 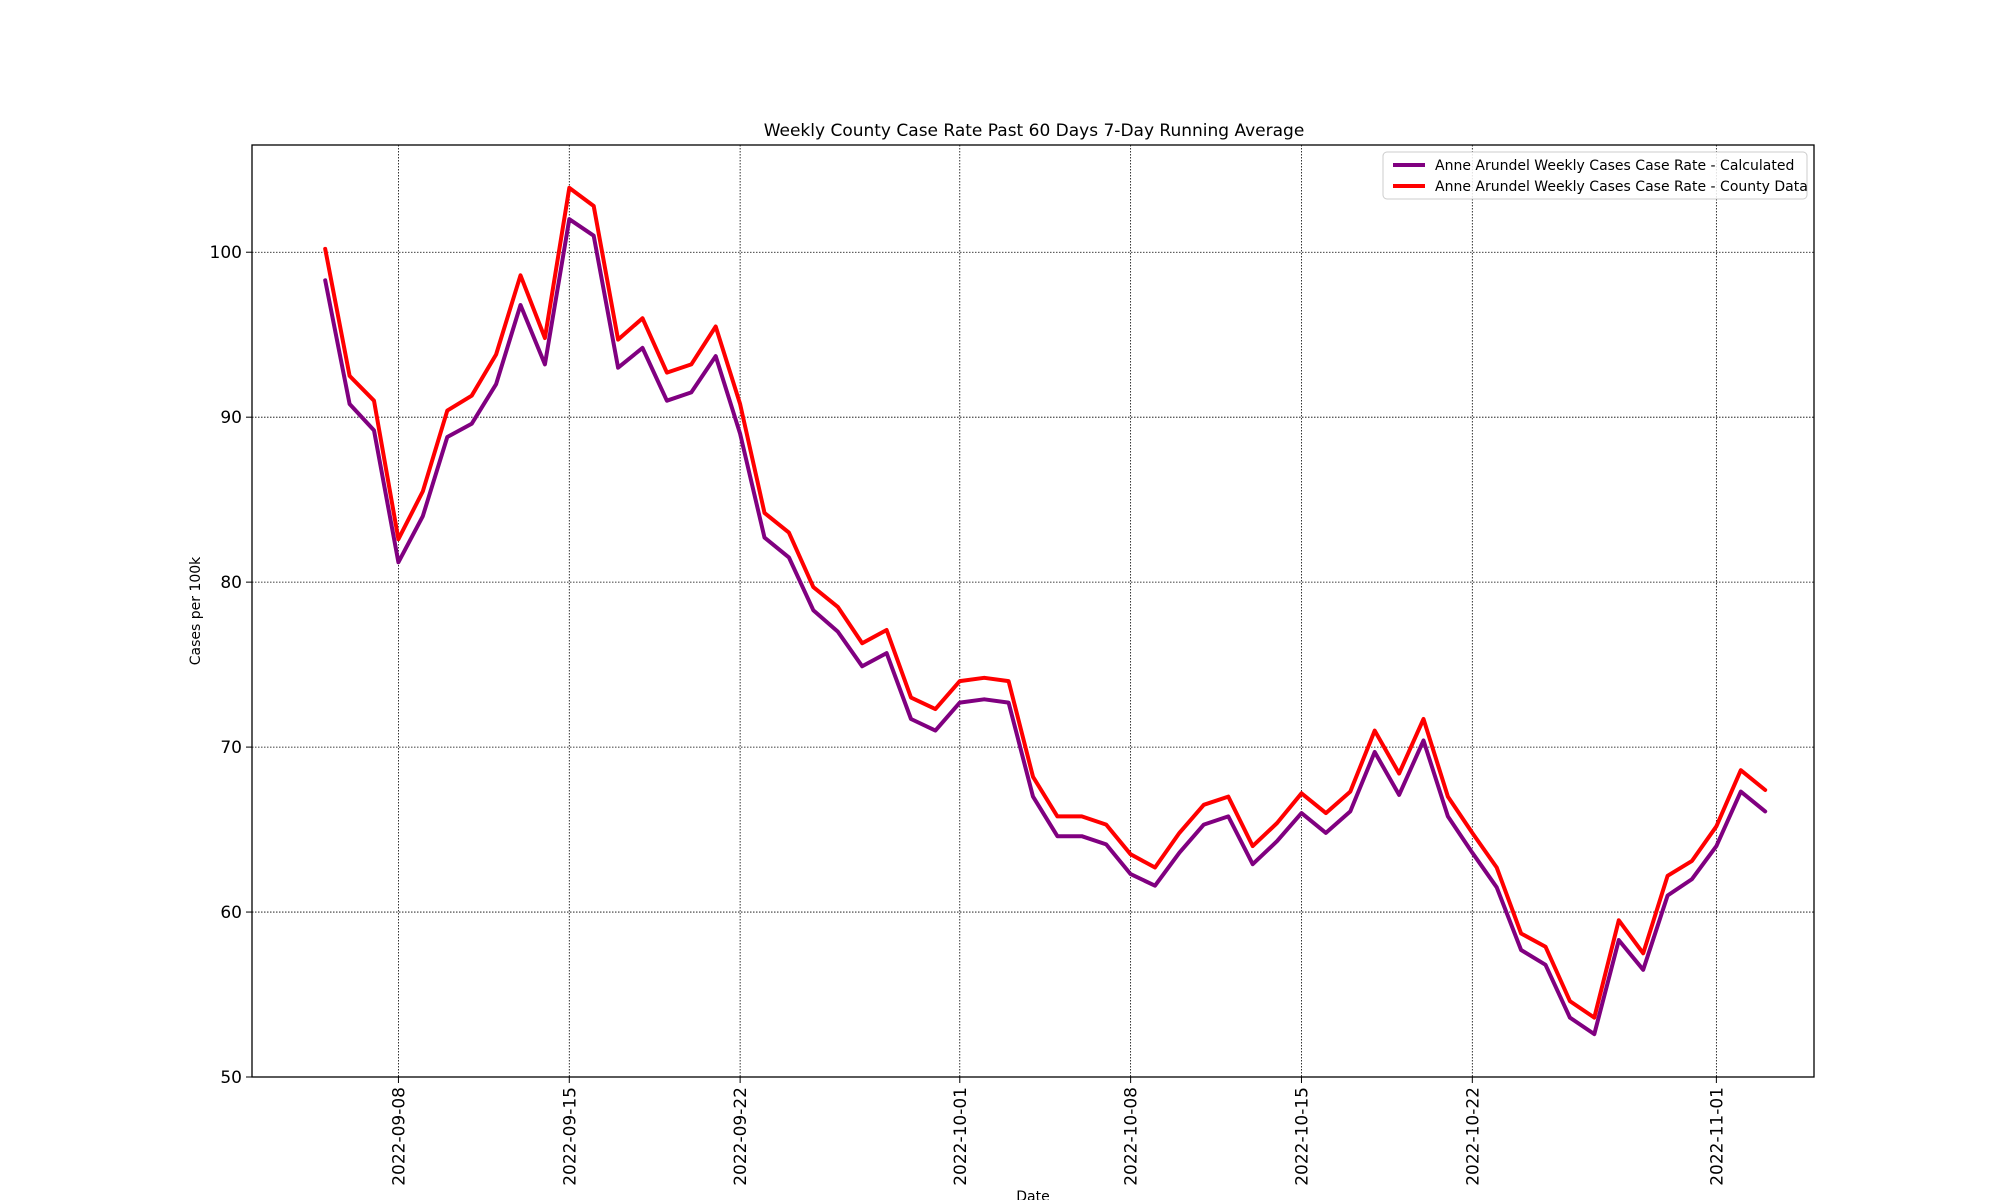 I want to click on y-tick-label: 70, so click(x=231, y=748).